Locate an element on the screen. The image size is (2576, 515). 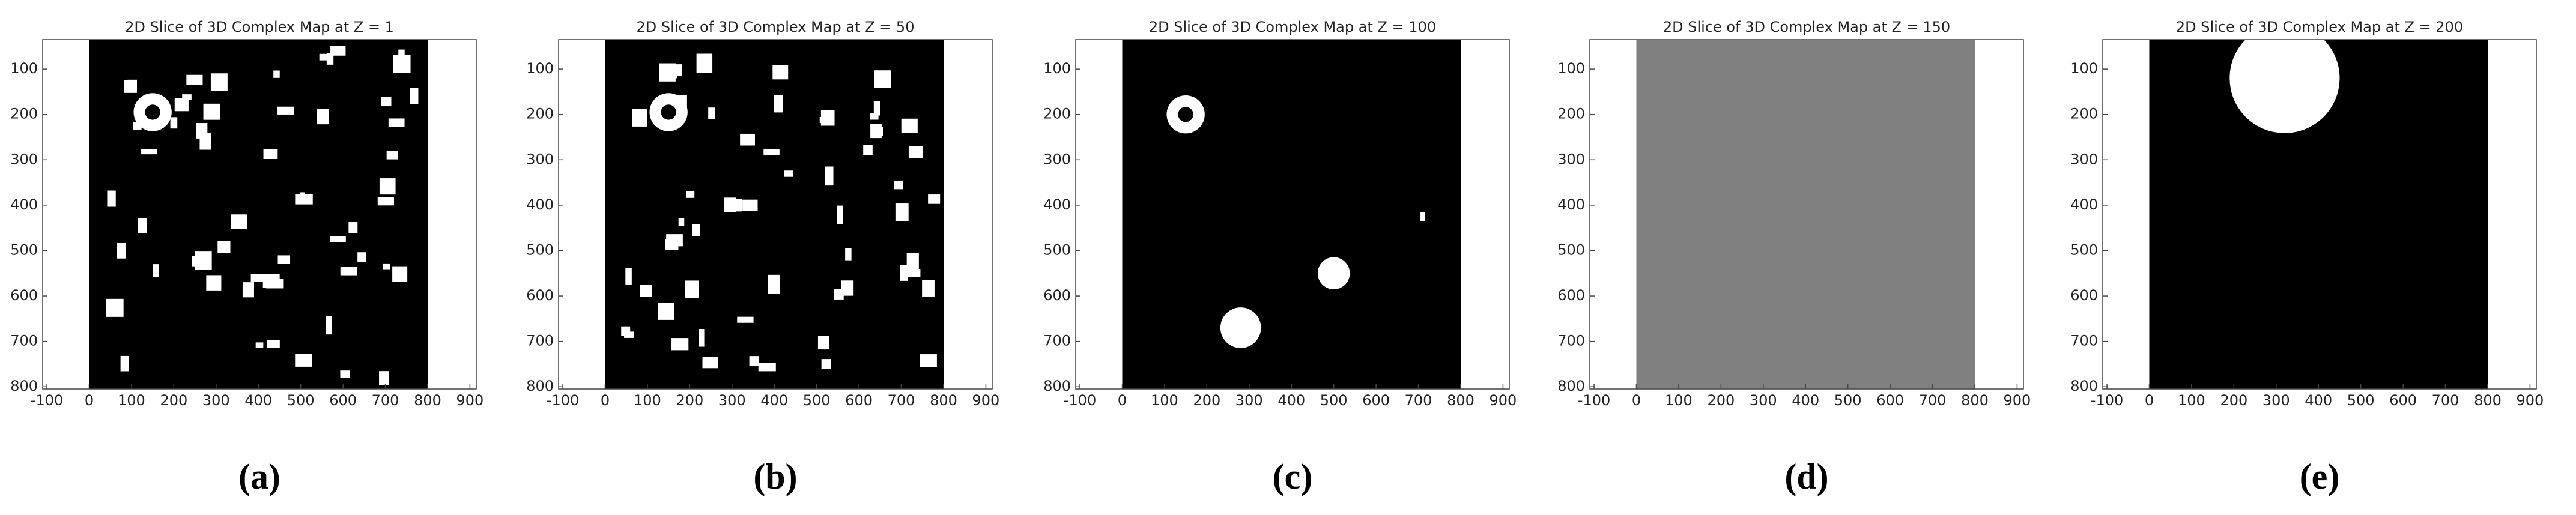
panel-title: 2D Slice of 3D Complex Map at Z = 100 is located at coordinates (1292, 27).